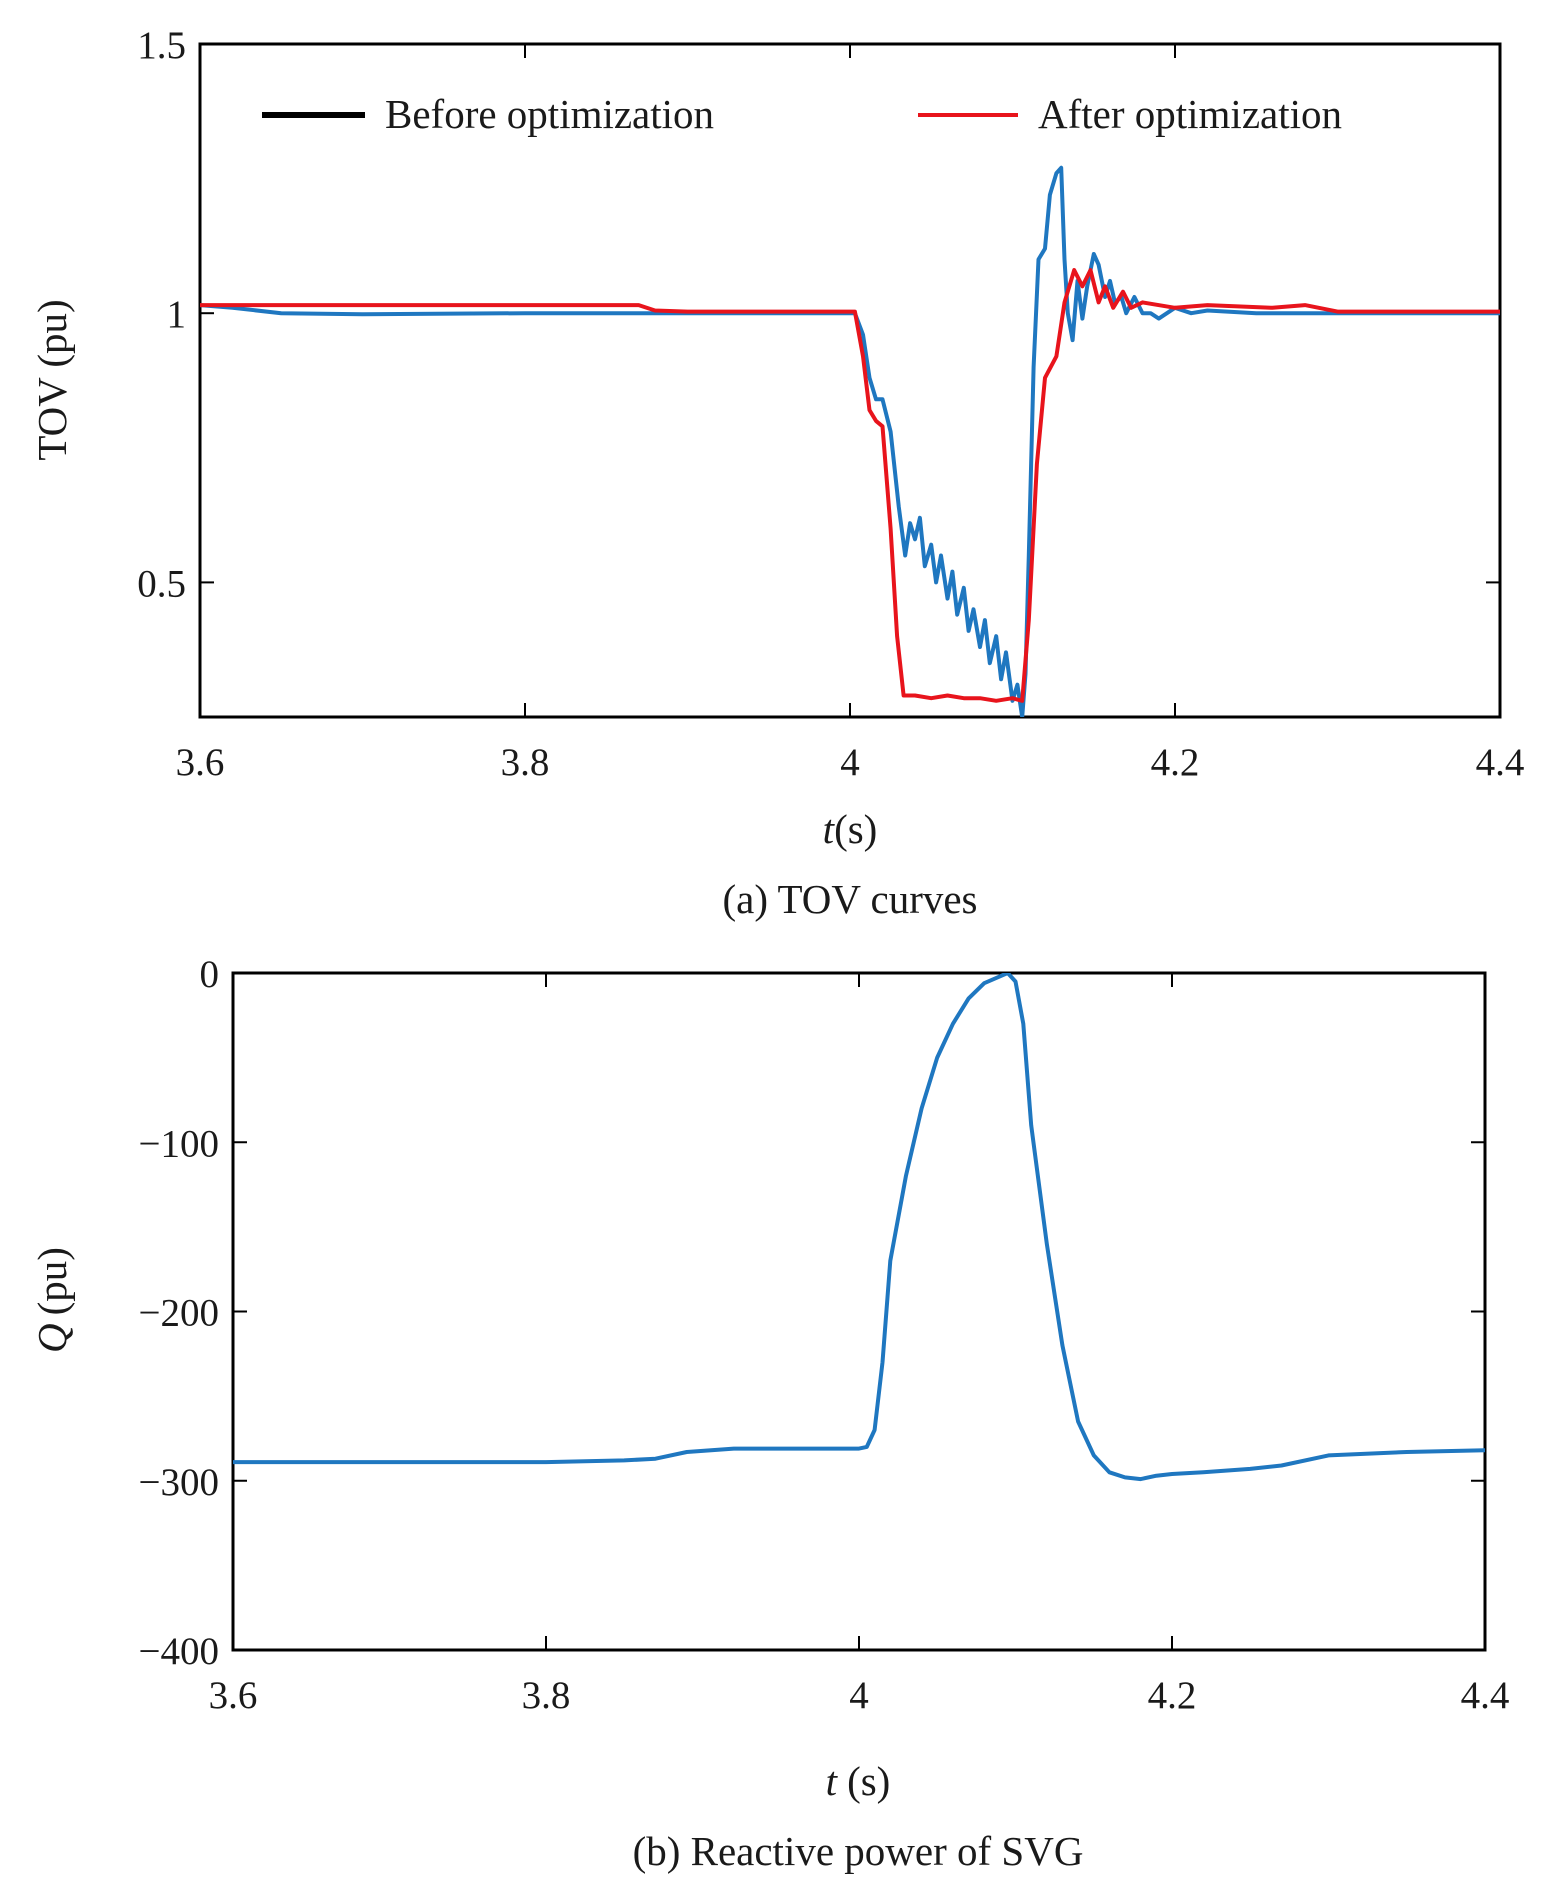 Image resolution: width=1565 pixels, height=1894 pixels. Describe the element at coordinates (52, 1338) in the screenshot. I see `y-axis-label-b-var: Q` at that location.